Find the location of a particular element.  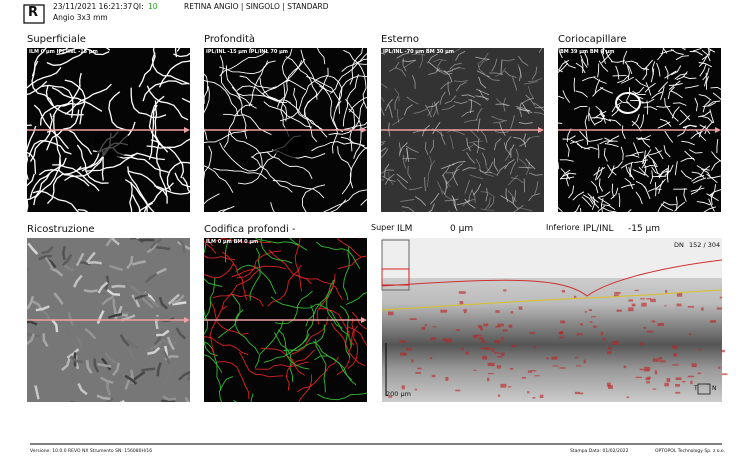

ilm-line is located at coordinates (552, 278).